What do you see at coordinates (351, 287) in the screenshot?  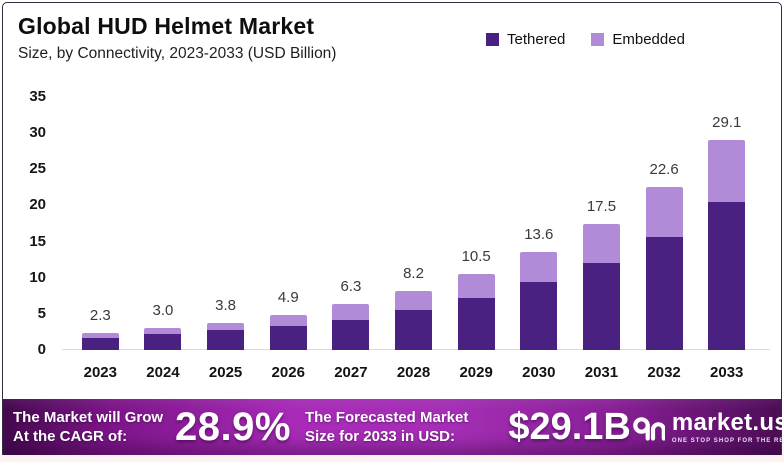 I see `bar-total-label: 6.3` at bounding box center [351, 287].